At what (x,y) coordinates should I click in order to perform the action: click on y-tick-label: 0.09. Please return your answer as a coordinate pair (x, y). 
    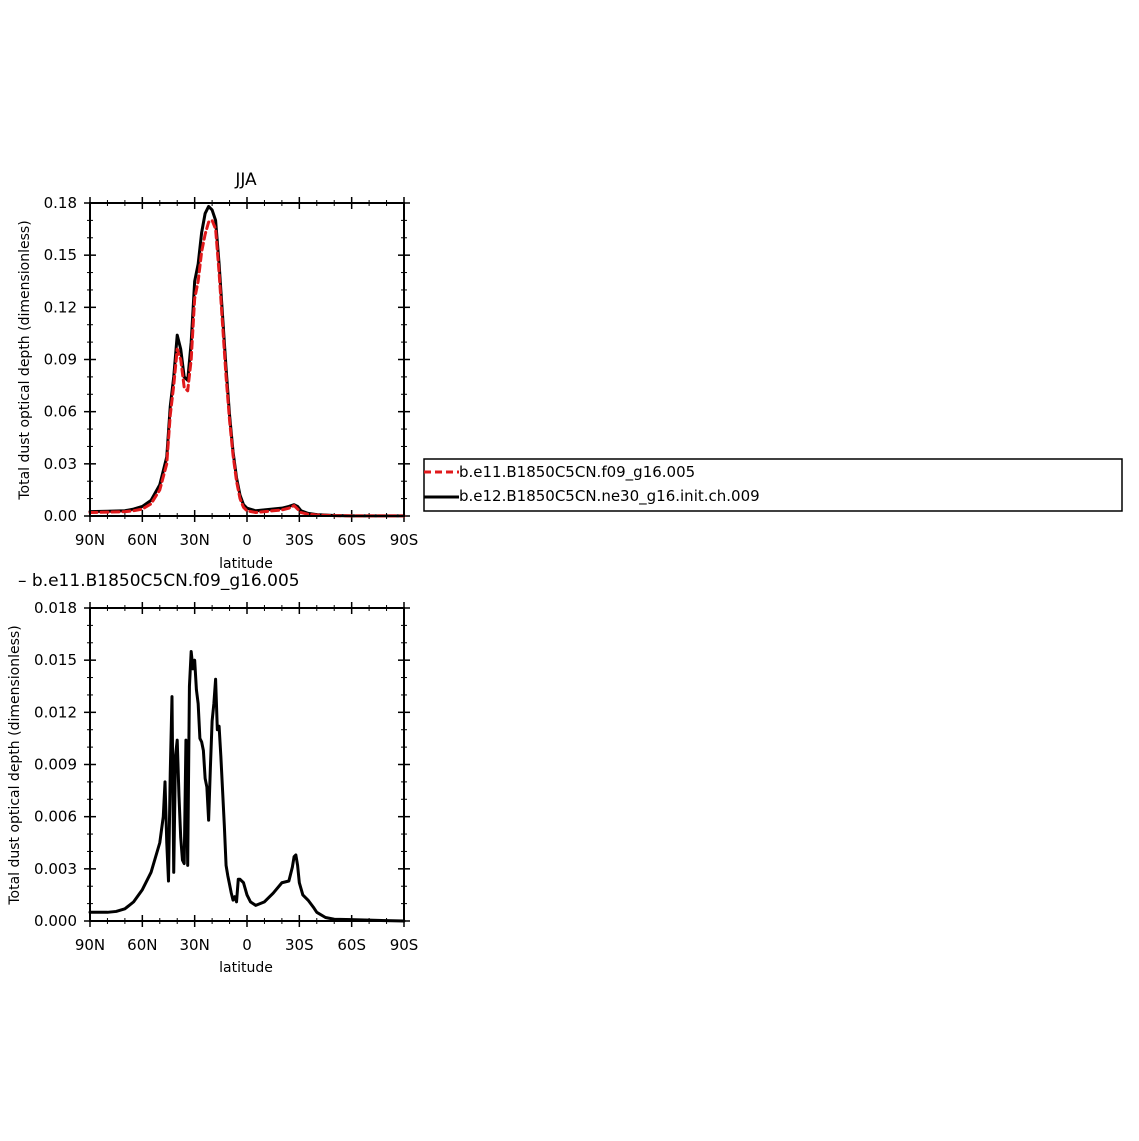
    Looking at the image, I should click on (60, 360).